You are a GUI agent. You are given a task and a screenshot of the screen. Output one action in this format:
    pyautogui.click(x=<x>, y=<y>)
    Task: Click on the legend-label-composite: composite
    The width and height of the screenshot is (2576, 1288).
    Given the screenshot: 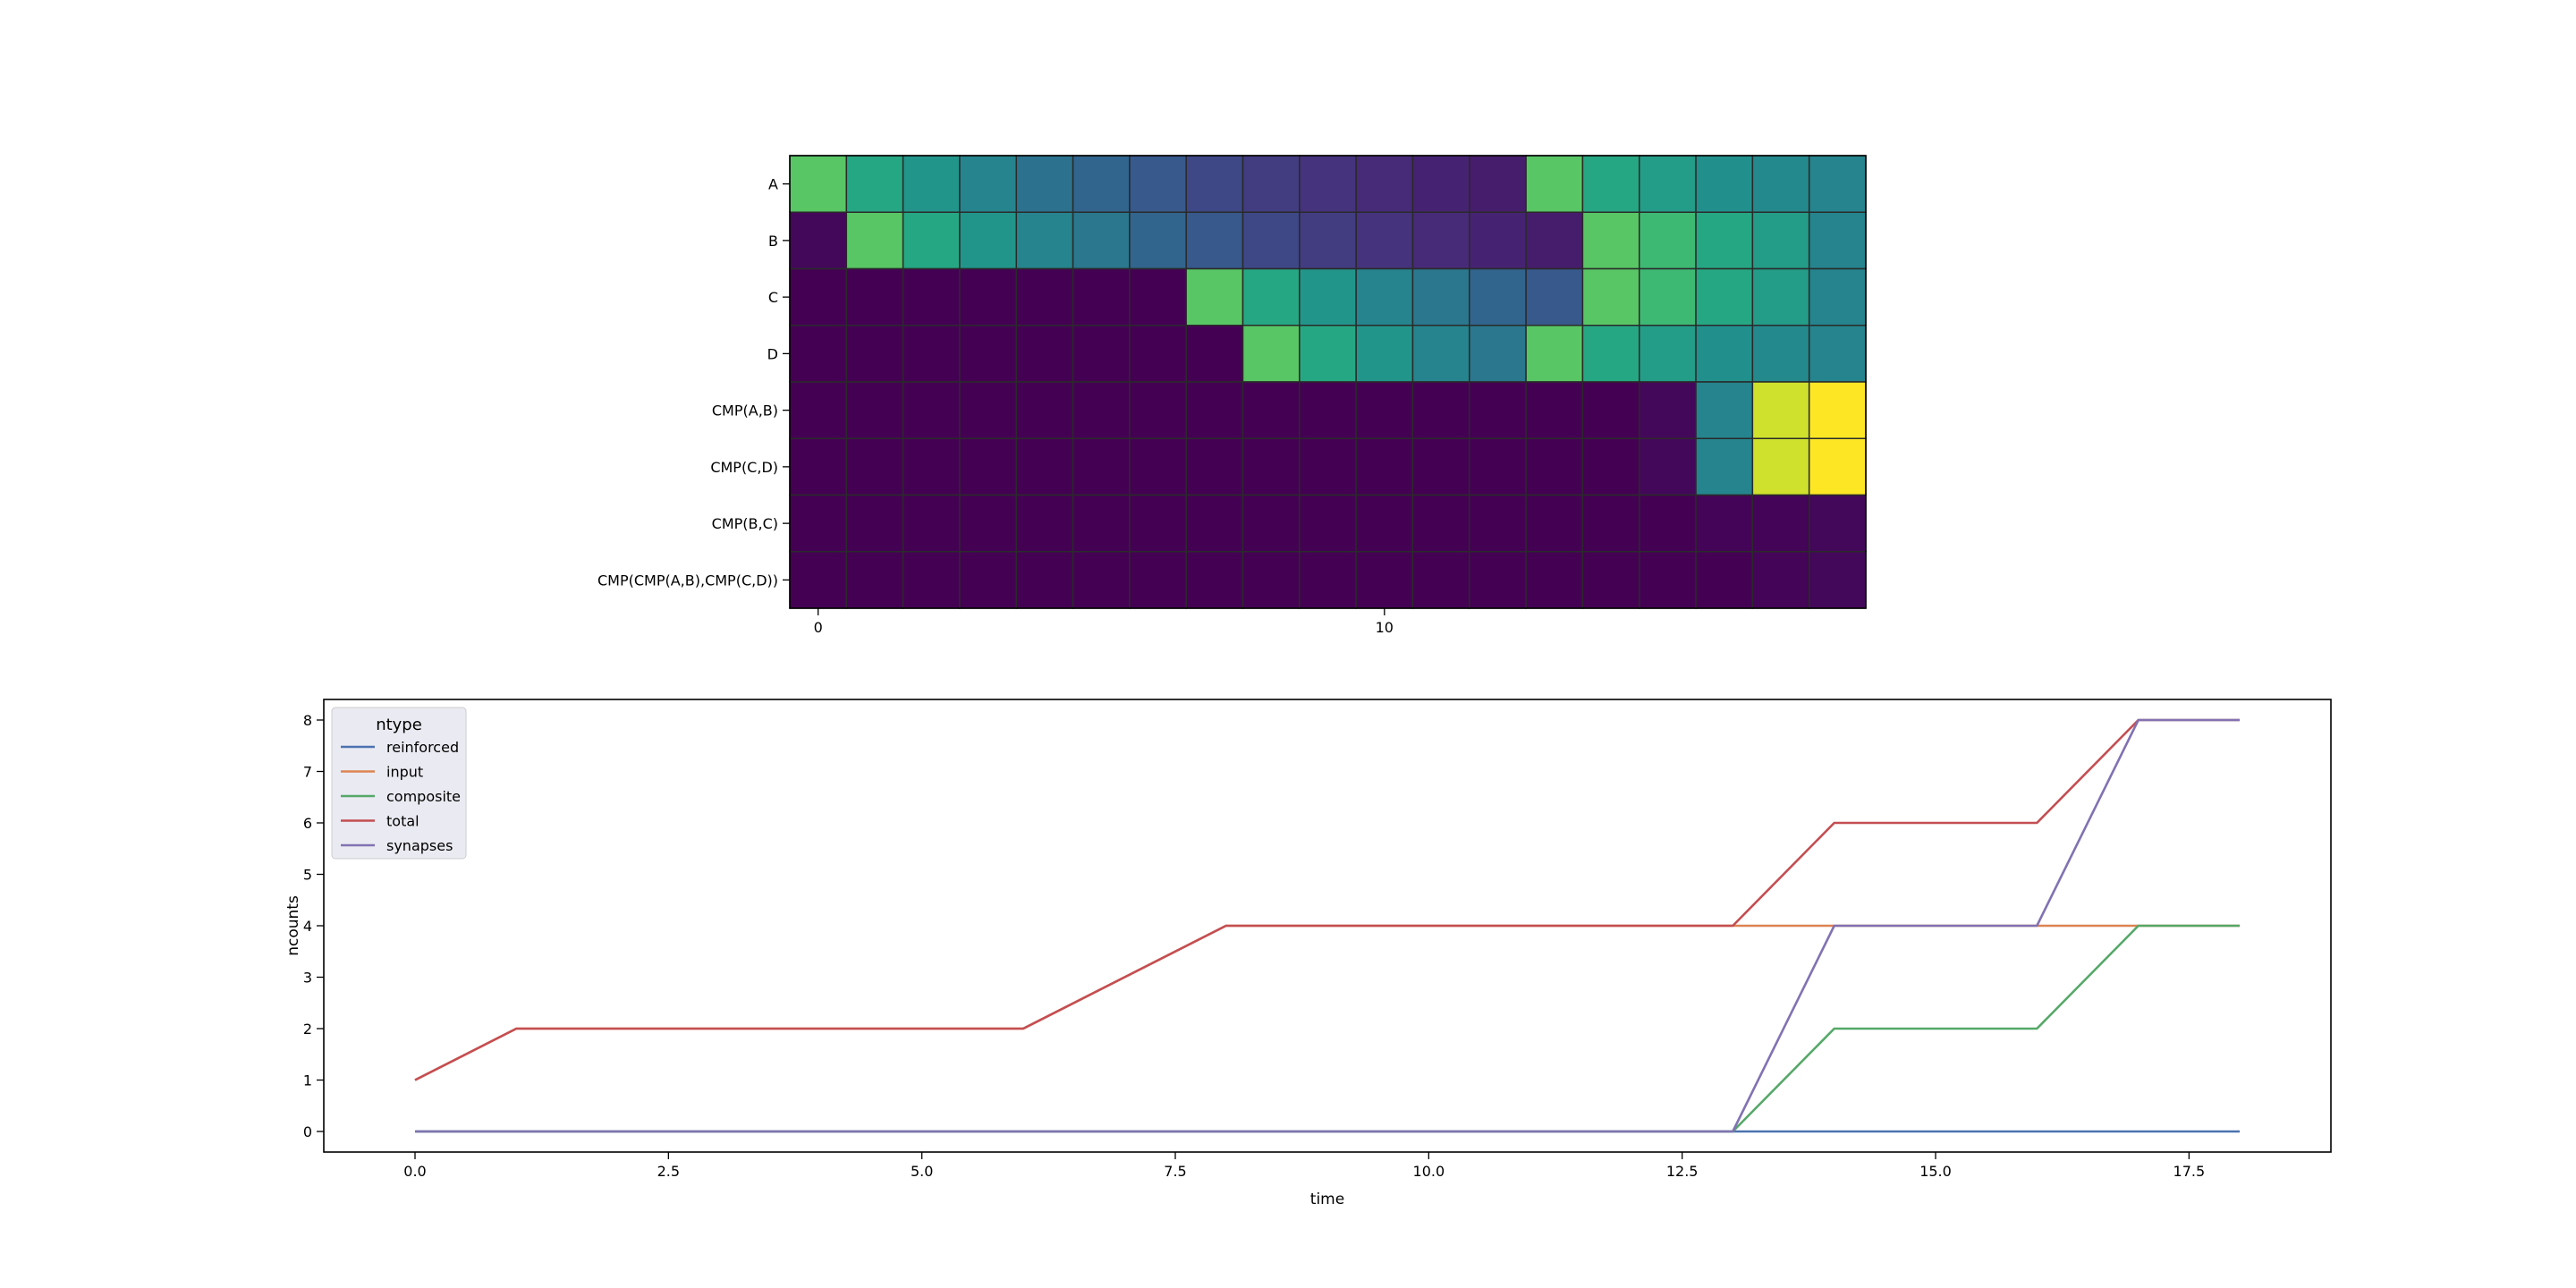 What is the action you would take?
    pyautogui.click(x=423, y=796)
    